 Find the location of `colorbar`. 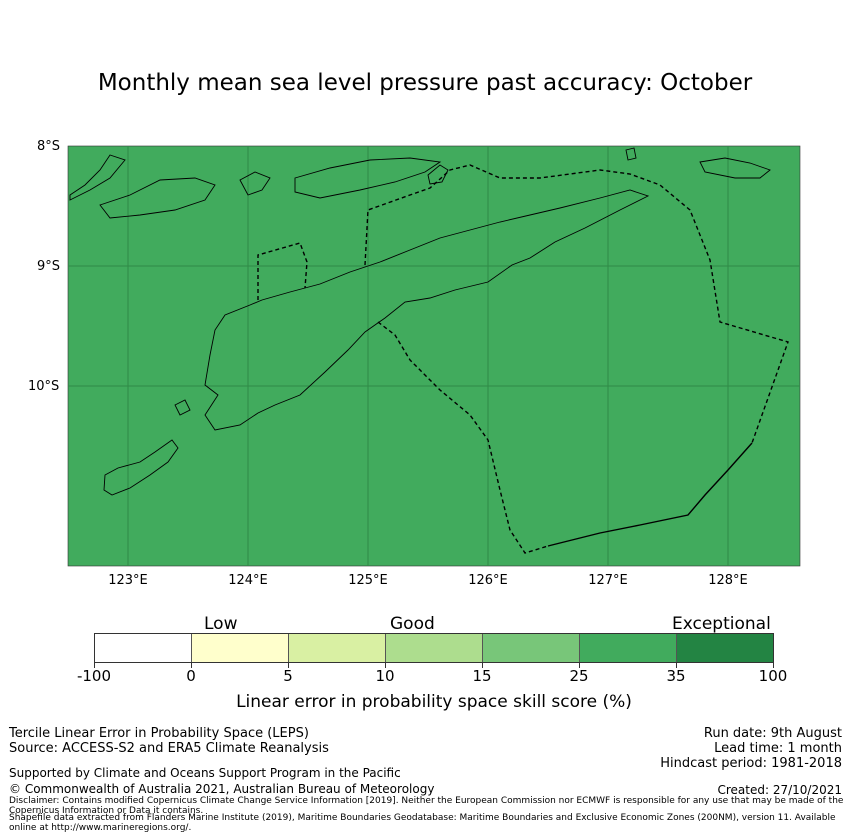

colorbar is located at coordinates (434, 648).